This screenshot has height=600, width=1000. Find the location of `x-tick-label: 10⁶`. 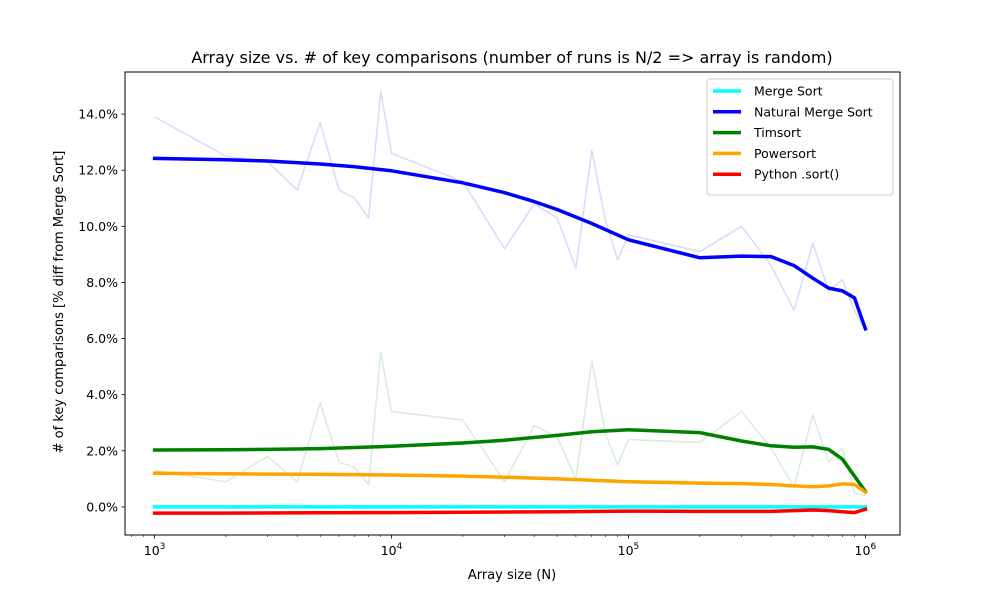

x-tick-label: 10⁶ is located at coordinates (866, 550).